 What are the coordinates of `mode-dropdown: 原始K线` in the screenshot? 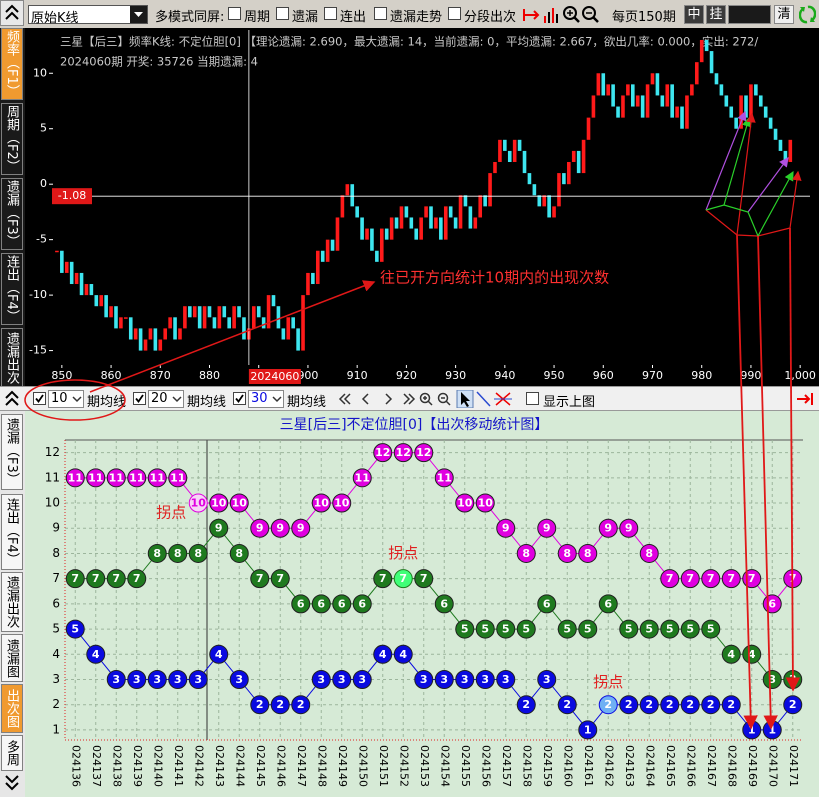 It's located at (88, 15).